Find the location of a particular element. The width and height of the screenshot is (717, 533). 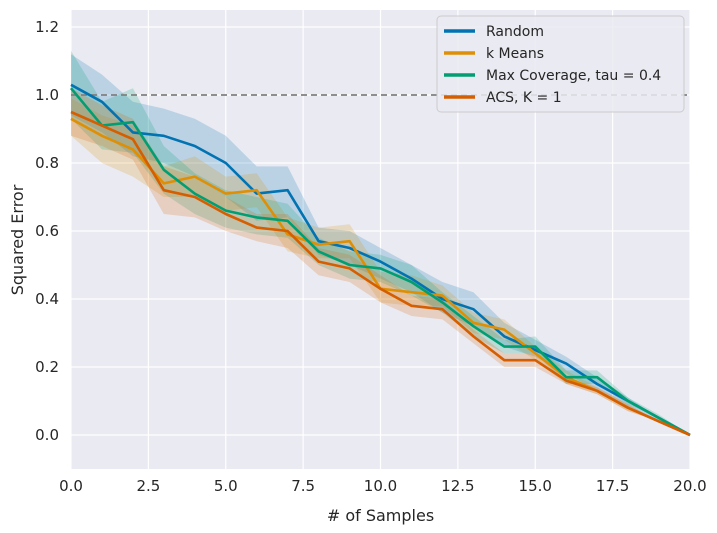

legend-entry: Max Coverage, tau = 0.4 is located at coordinates (573, 76).